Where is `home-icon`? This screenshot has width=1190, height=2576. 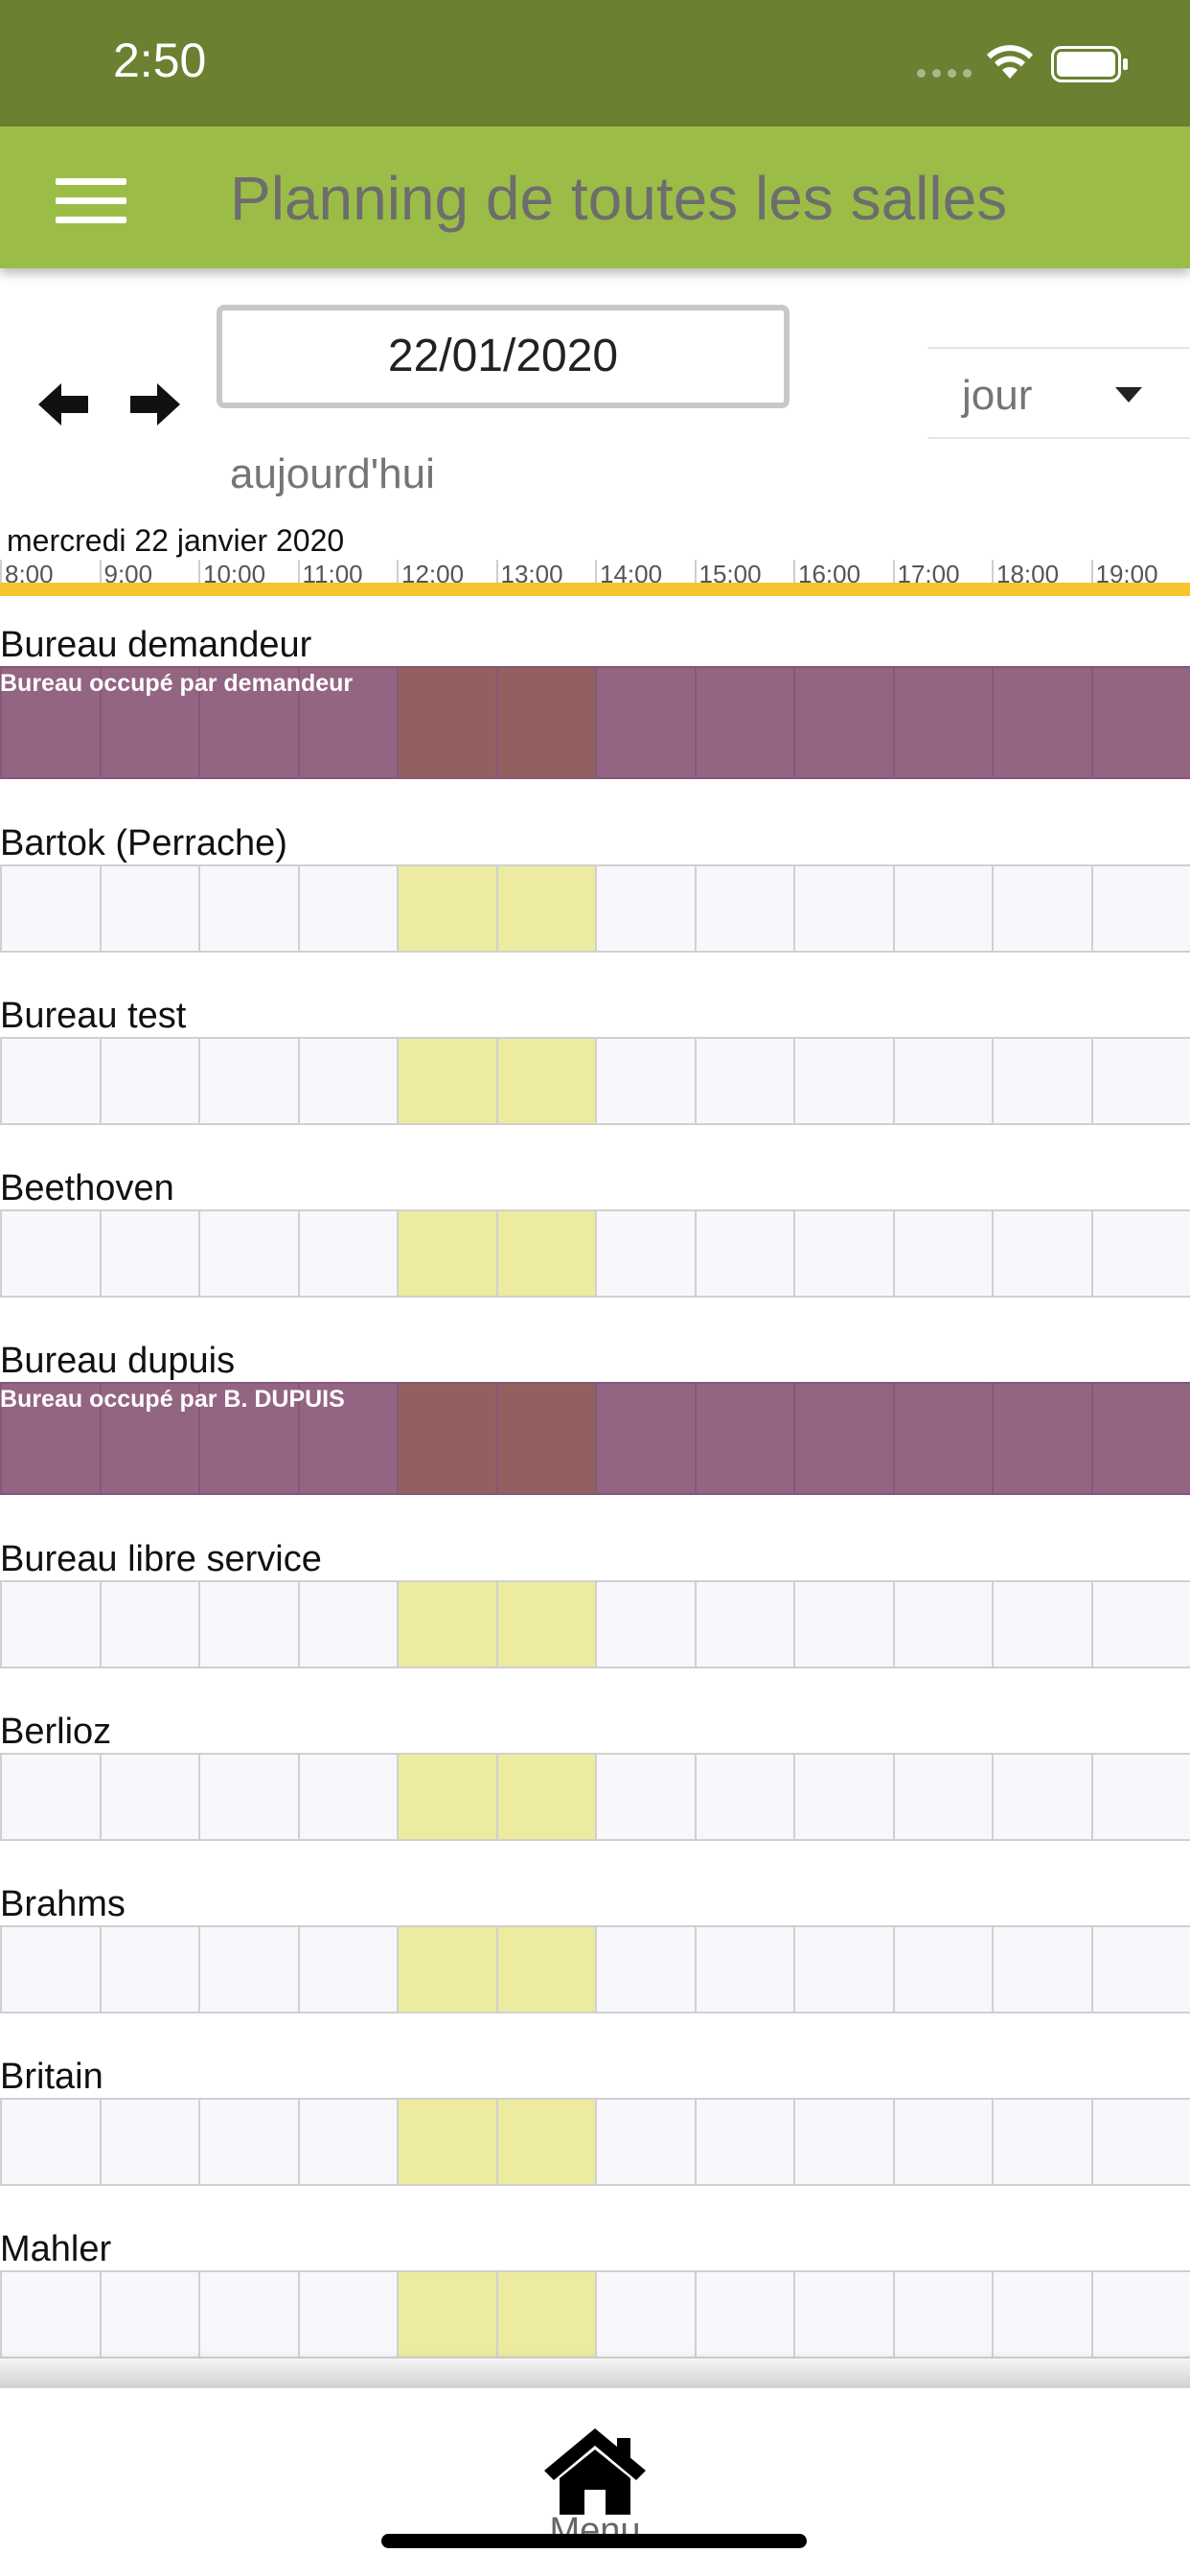 home-icon is located at coordinates (595, 2471).